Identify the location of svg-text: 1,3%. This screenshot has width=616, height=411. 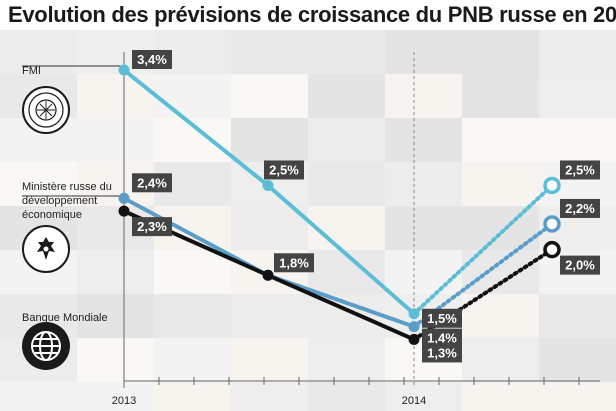
(442, 352).